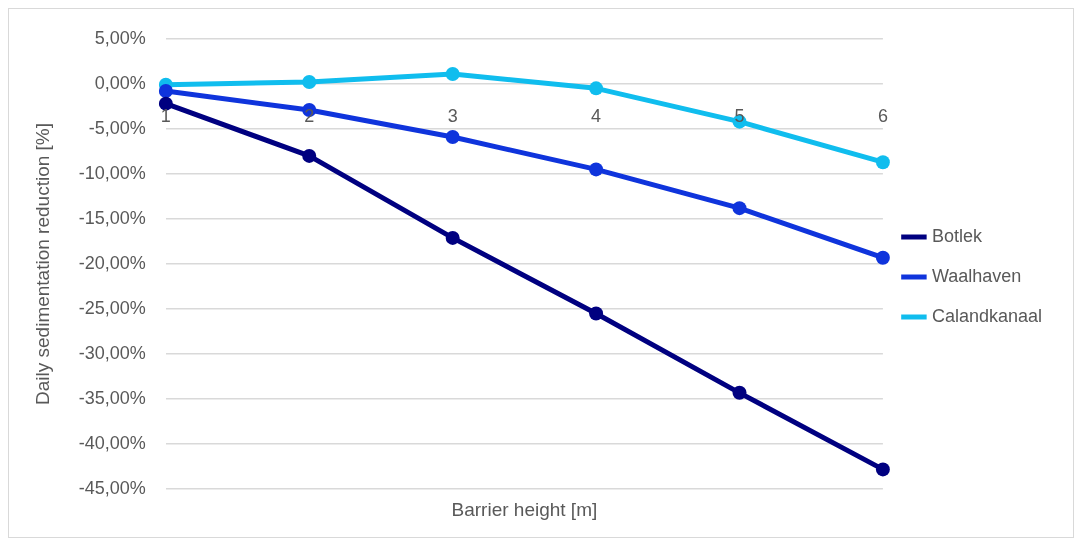 This screenshot has height=543, width=1078. I want to click on y-tick-label: -20,00%, so click(112, 262).